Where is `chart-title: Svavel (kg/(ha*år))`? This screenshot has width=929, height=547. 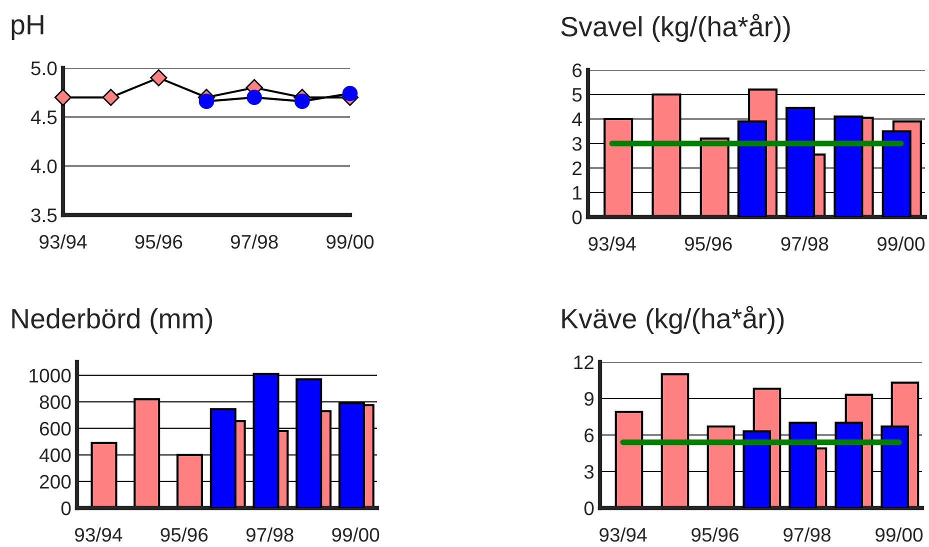 chart-title: Svavel (kg/(ha*år)) is located at coordinates (675, 28).